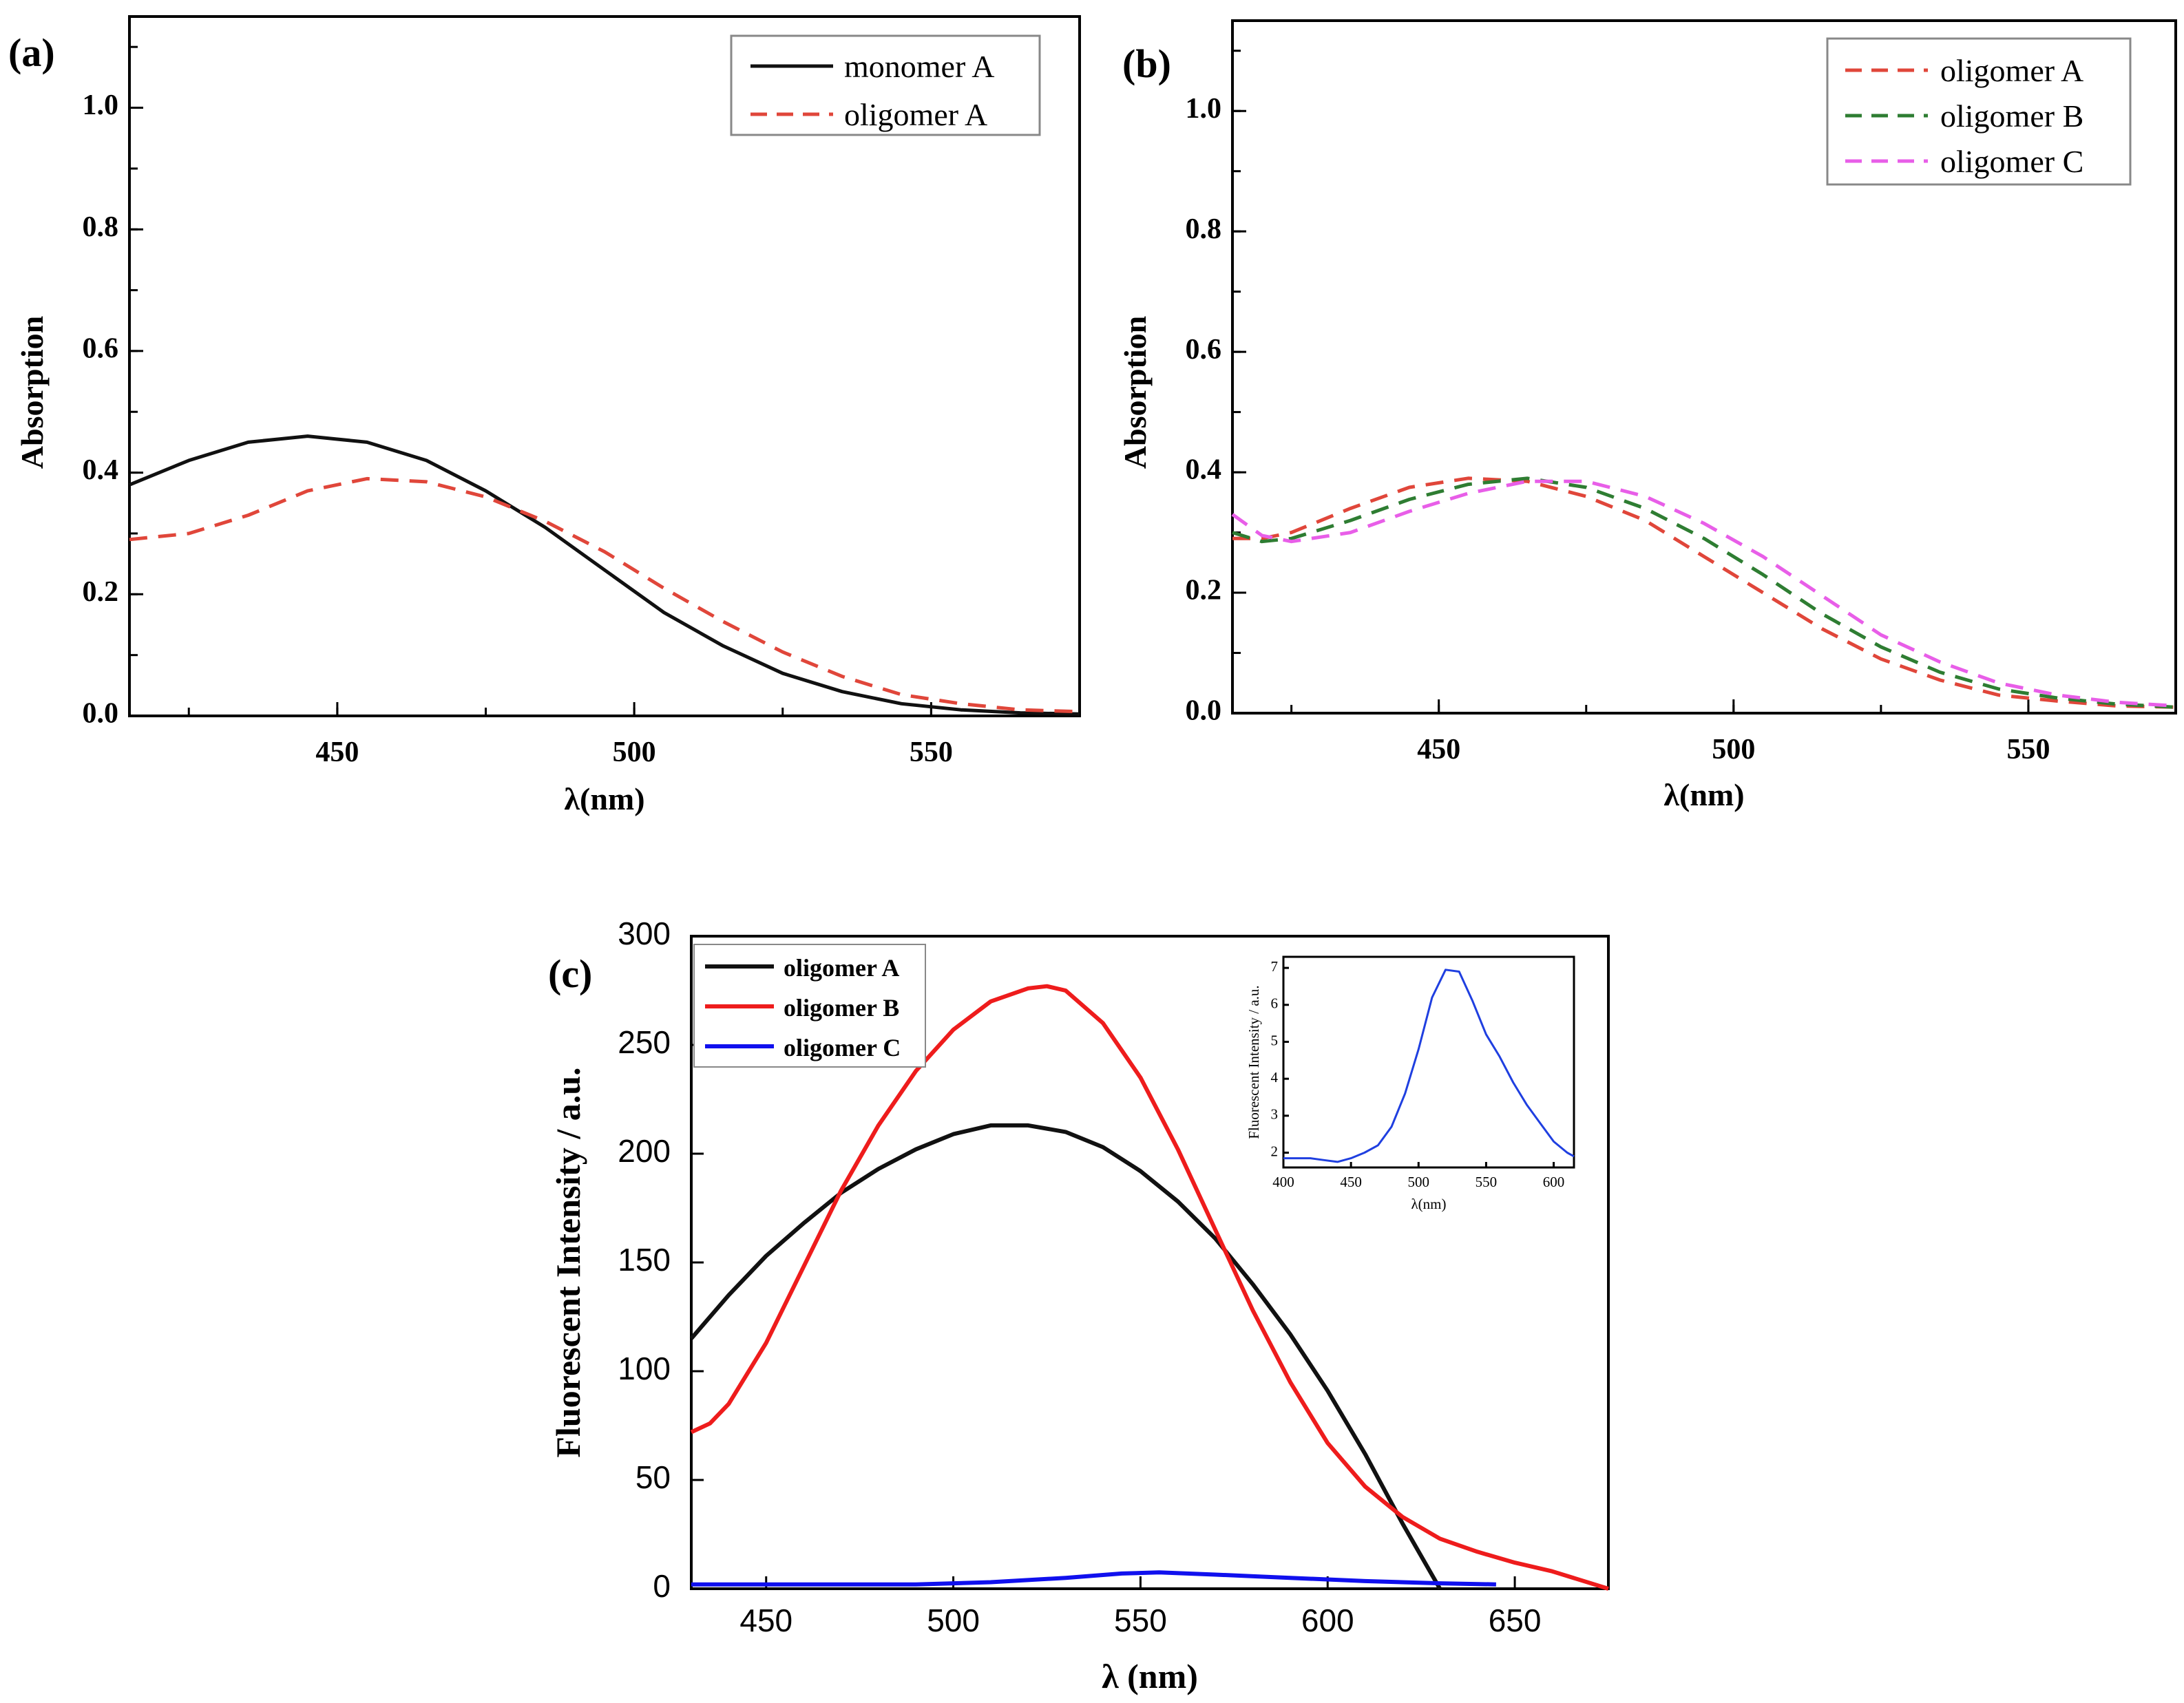 The width and height of the screenshot is (2184, 1703). I want to click on series-line-c-oligomer-b, so click(1149, 1287).